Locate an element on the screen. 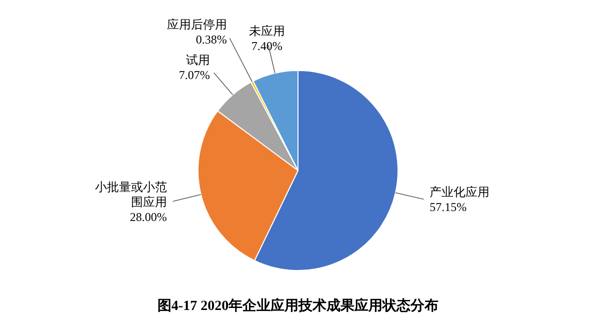  slice-label: 产业化应用 is located at coordinates (460, 192).